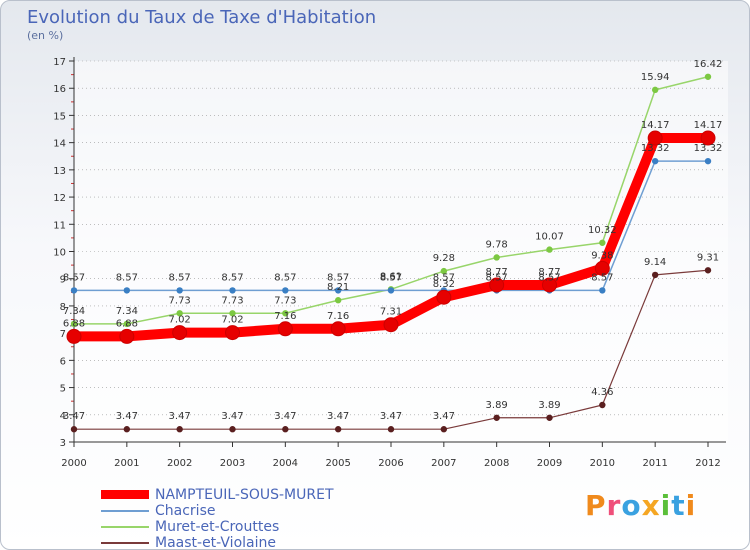 This screenshot has width=750, height=550. I want to click on x-tick-label: 2010, so click(602, 463).